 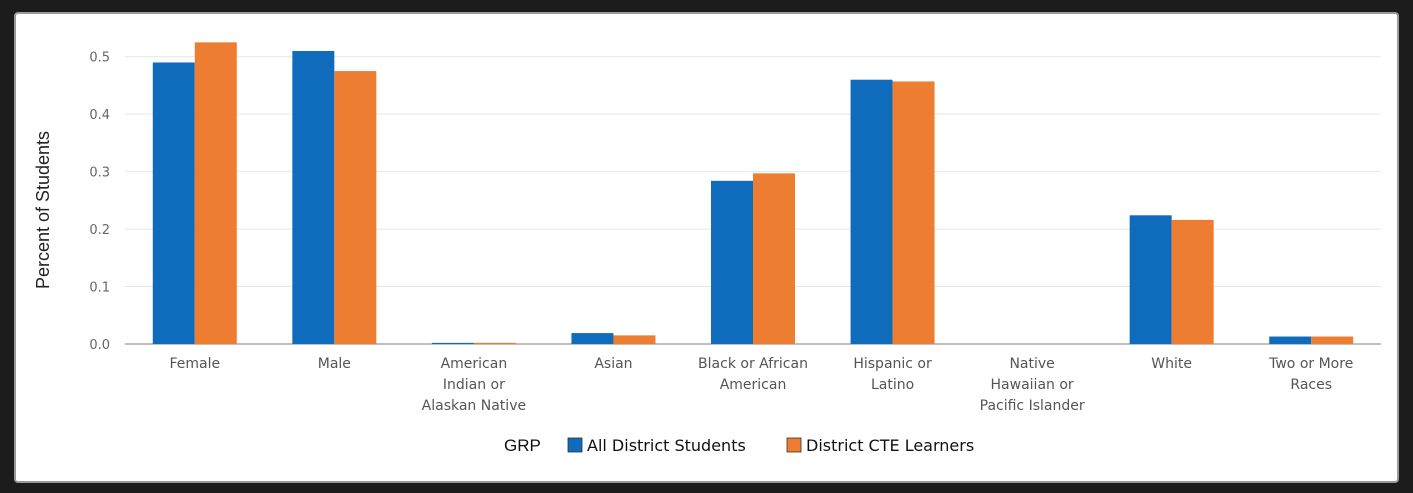 What do you see at coordinates (1171, 364) in the screenshot?
I see `x-category-label: White` at bounding box center [1171, 364].